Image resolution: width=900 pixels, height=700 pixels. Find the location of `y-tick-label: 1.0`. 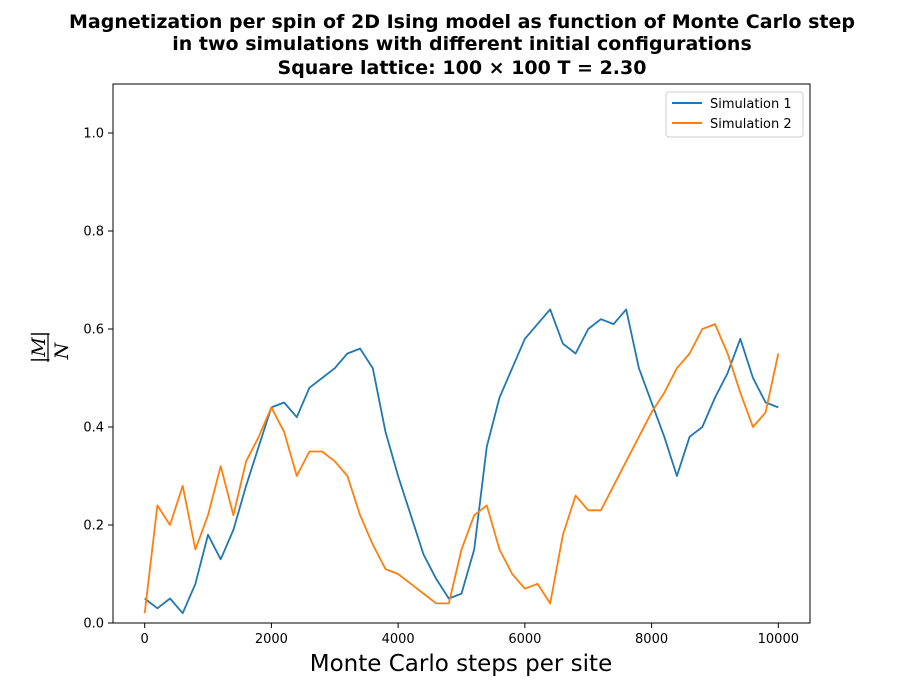

y-tick-label: 1.0 is located at coordinates (93, 134).